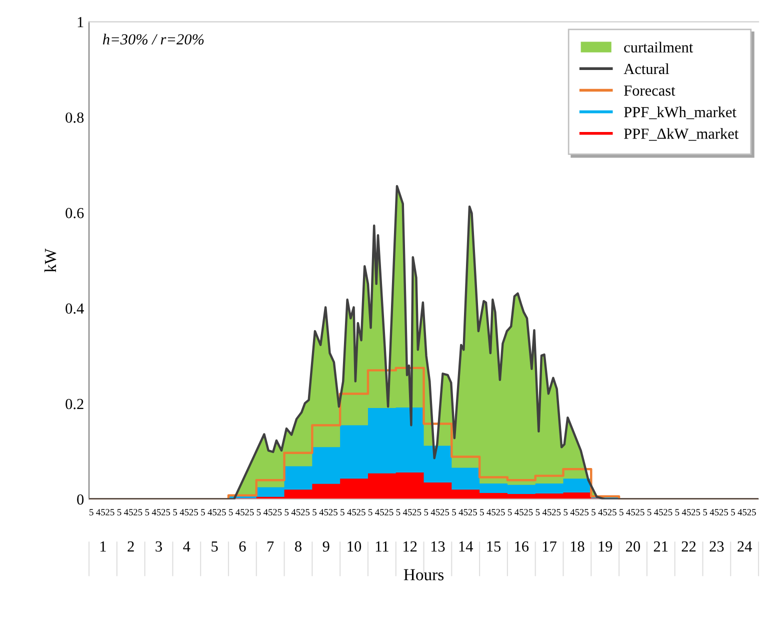 The image size is (774, 624). What do you see at coordinates (494, 546) in the screenshot?
I see `x-tick-label: 15` at bounding box center [494, 546].